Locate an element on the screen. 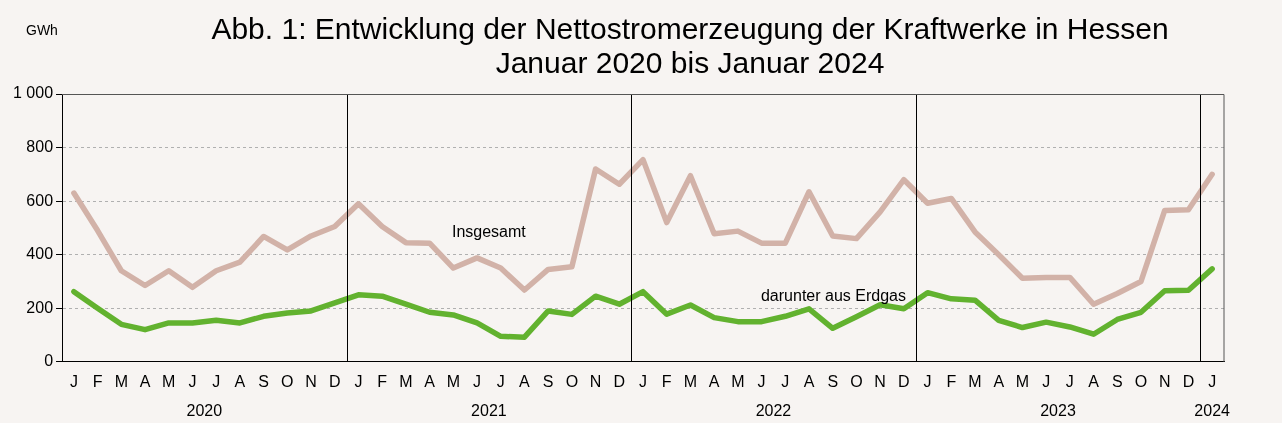  chart-title: Abb. 1: Entwicklung der Nettostromerzeugung der Kraftwerke in Hessen Januar 2020 bis Januar 2024 is located at coordinates (690, 46).